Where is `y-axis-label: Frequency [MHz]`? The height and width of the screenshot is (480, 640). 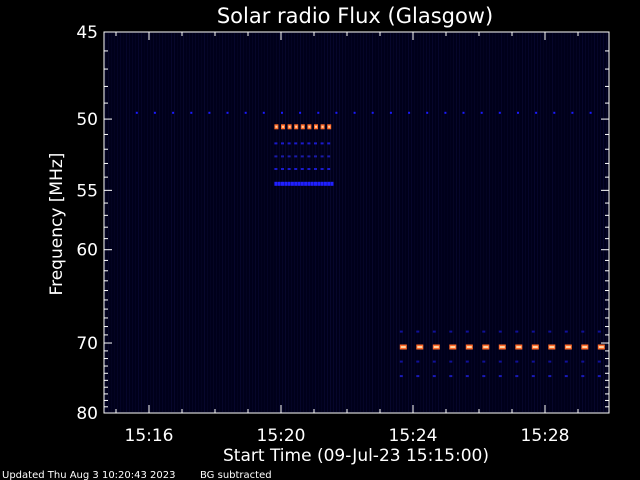
y-axis-label: Frequency [MHz] is located at coordinates (57, 224).